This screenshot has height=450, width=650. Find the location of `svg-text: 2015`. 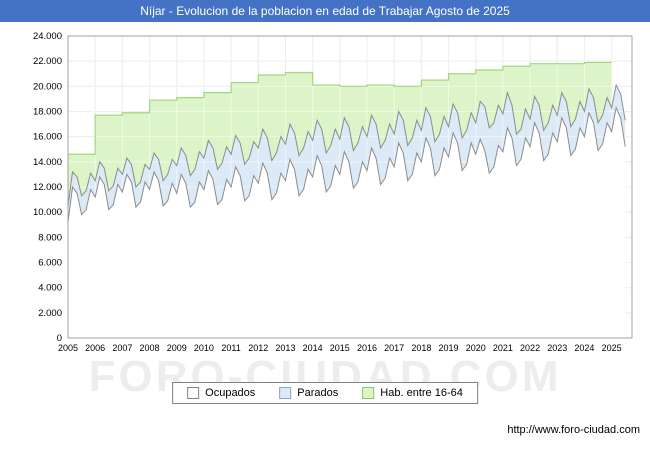

svg-text: 2015 is located at coordinates (340, 348).